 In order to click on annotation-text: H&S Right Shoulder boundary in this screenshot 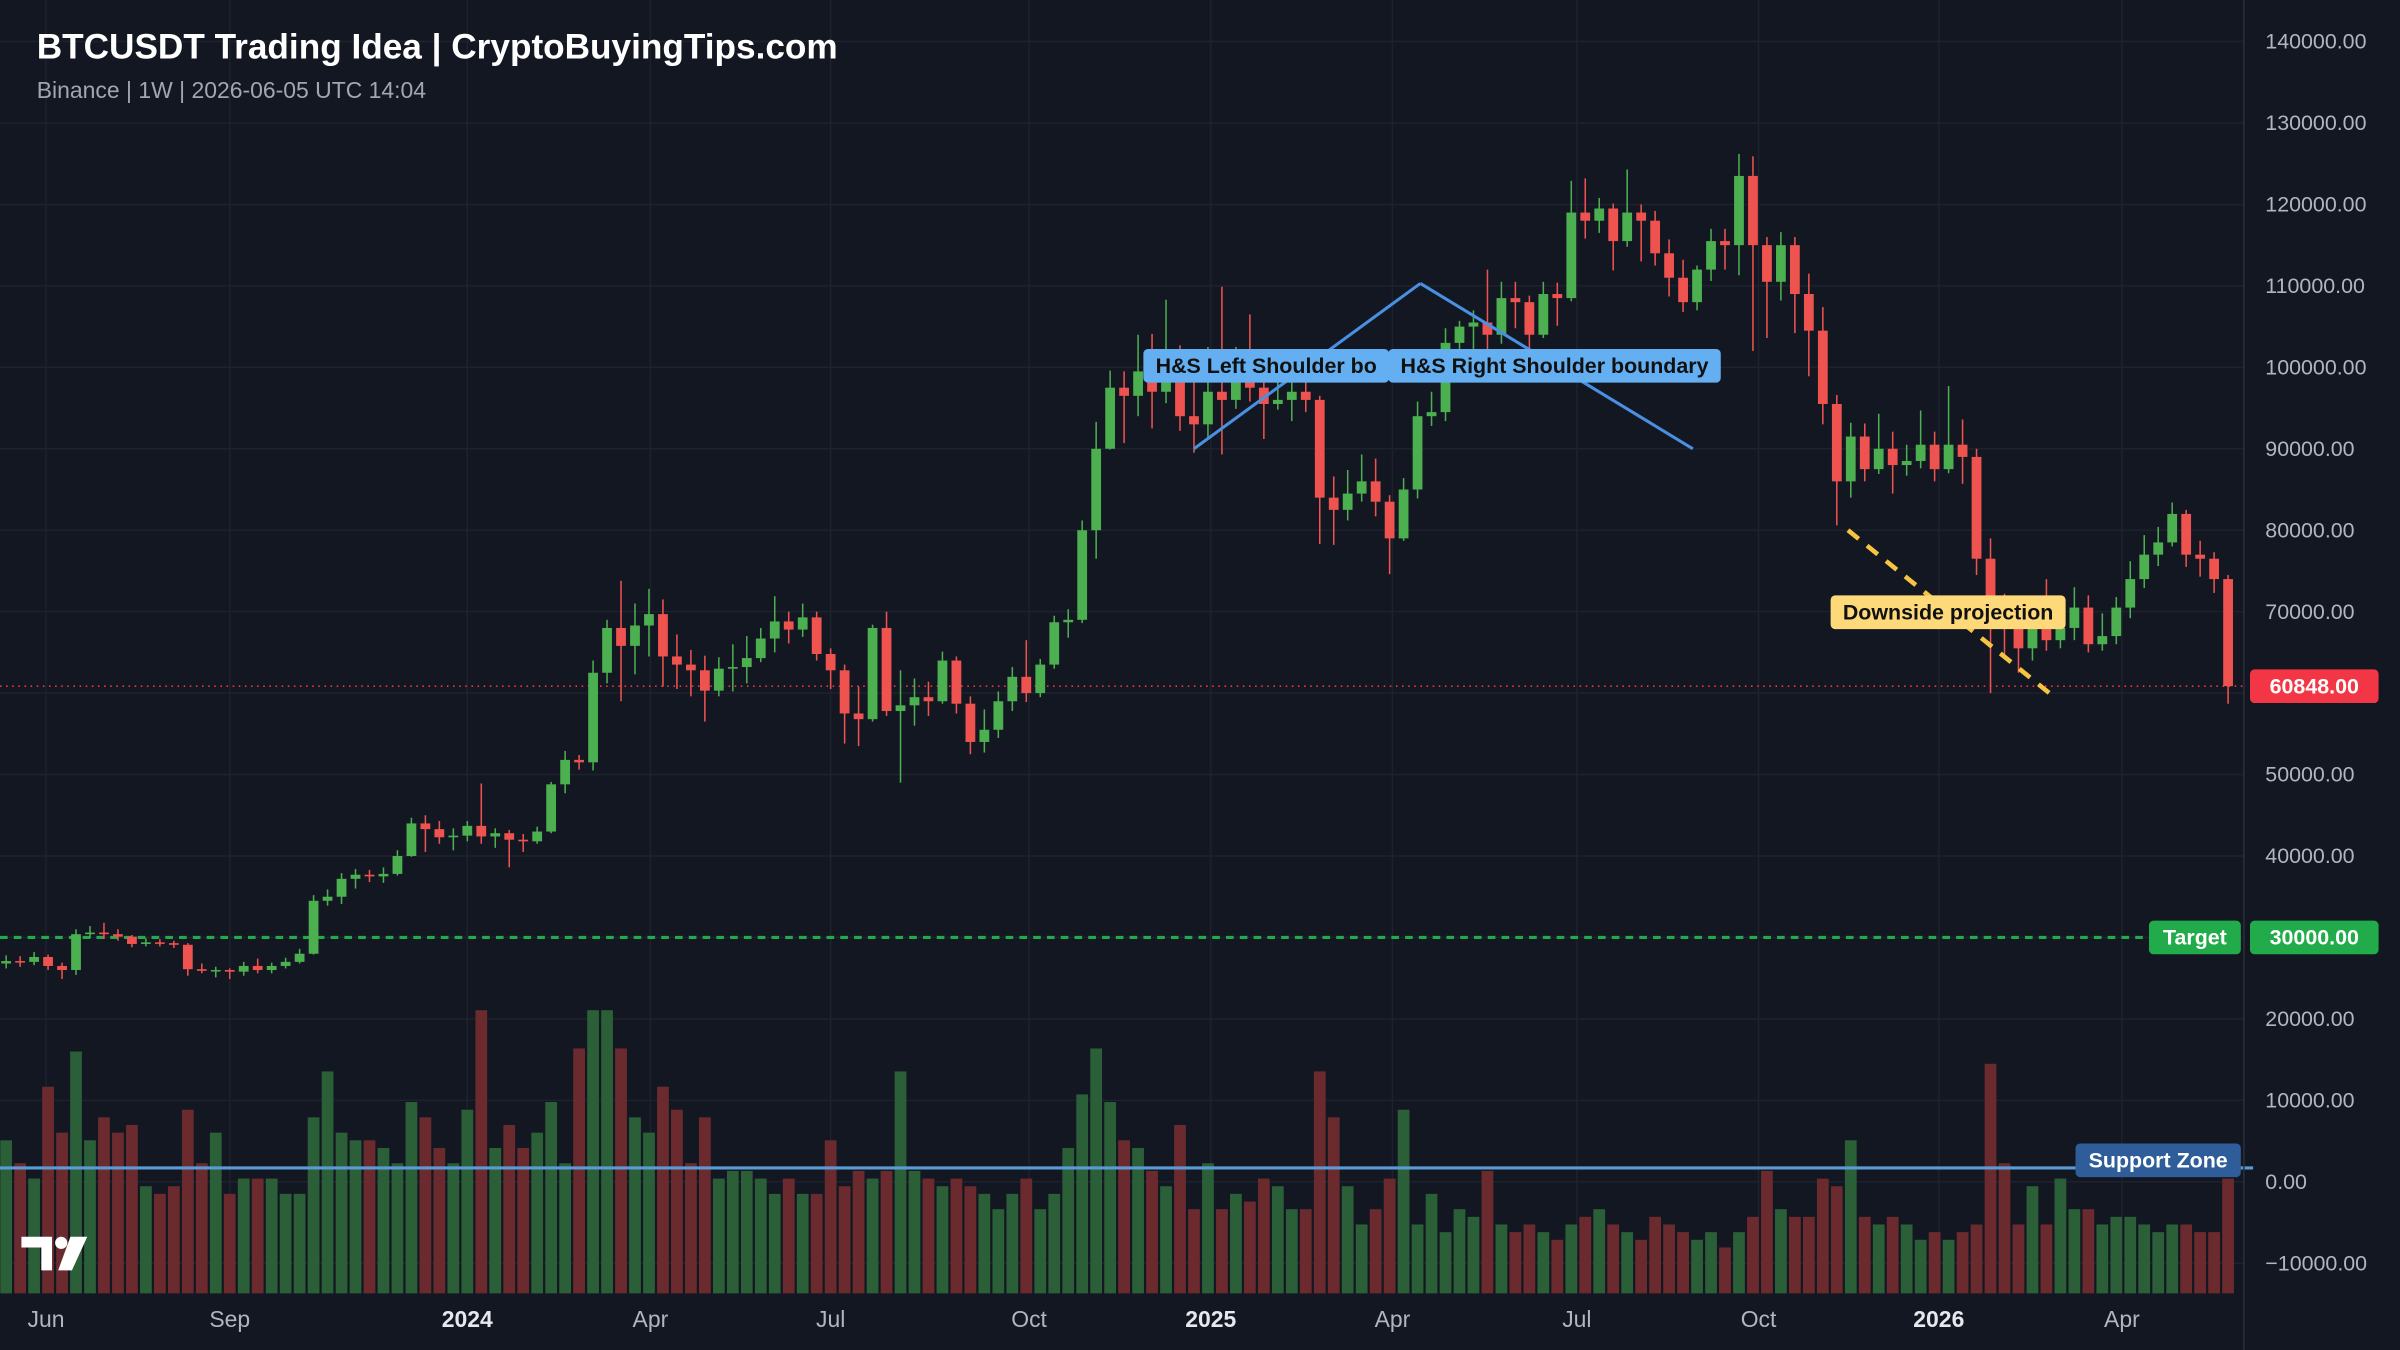, I will do `click(1555, 366)`.